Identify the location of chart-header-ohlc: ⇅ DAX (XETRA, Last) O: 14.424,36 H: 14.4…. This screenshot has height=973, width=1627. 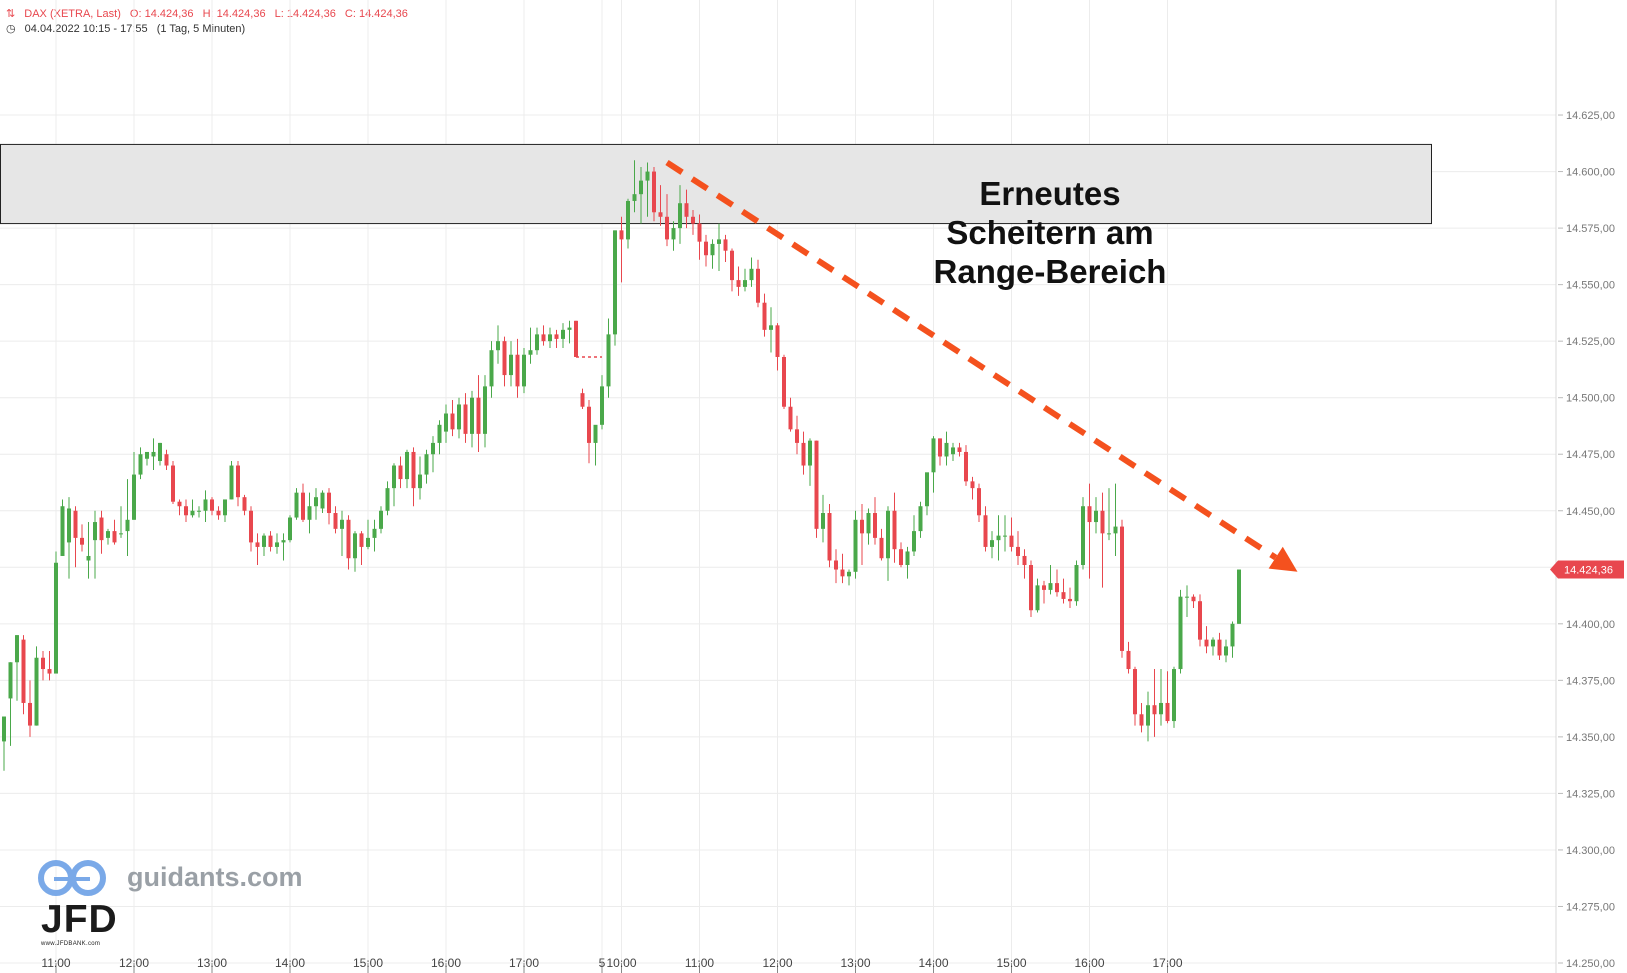
(210, 13).